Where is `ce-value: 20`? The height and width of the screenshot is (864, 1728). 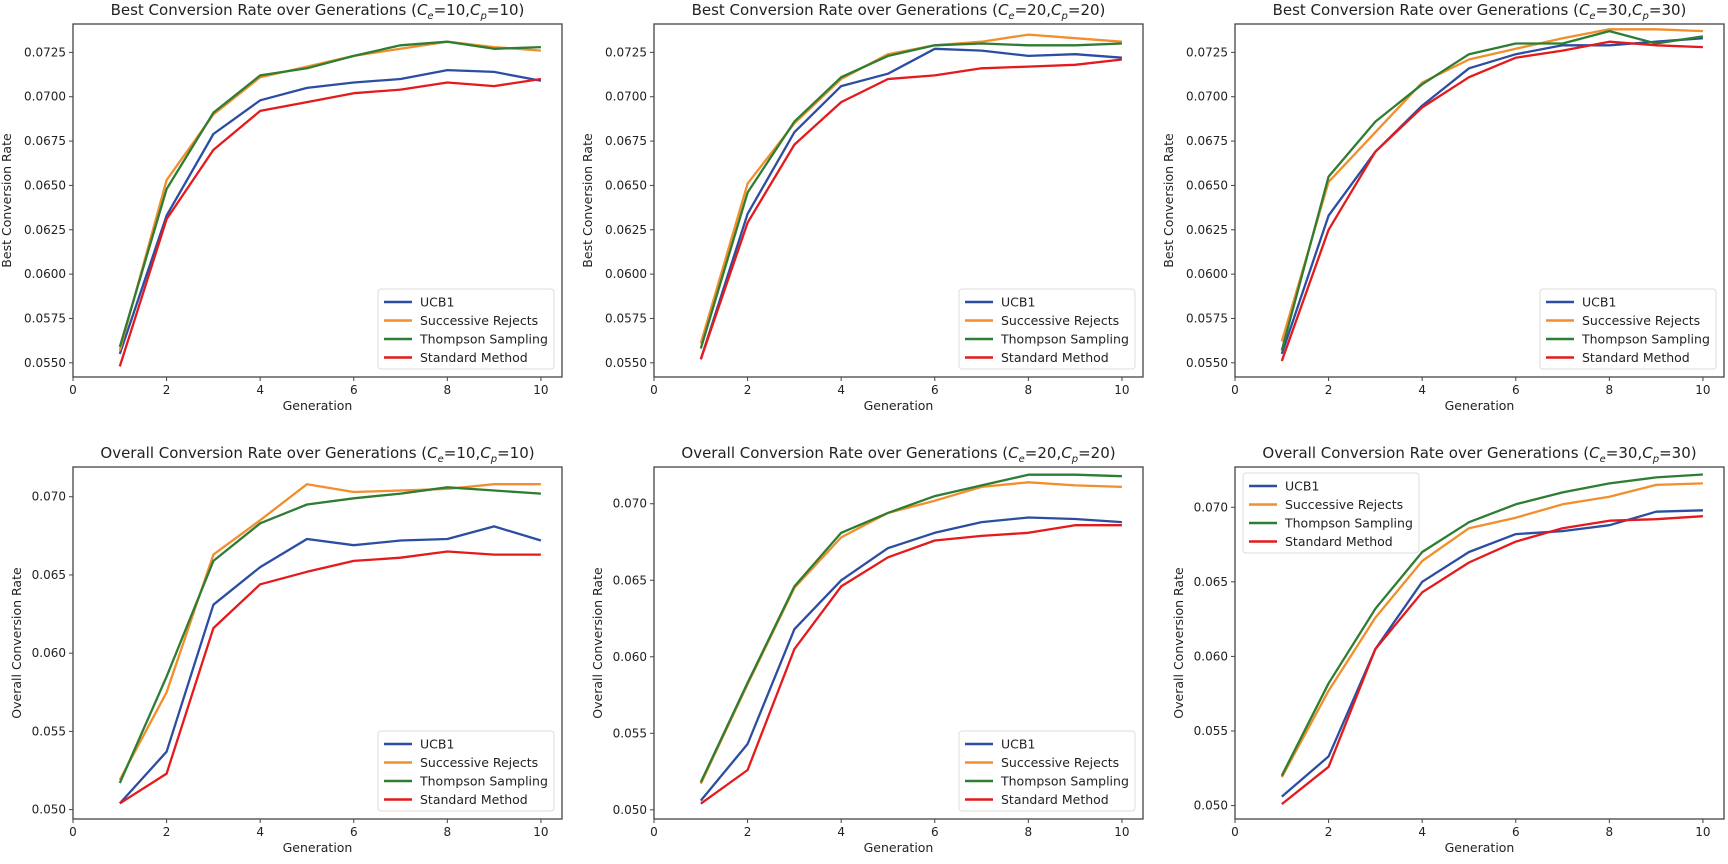 ce-value: 20 is located at coordinates (1046, 453).